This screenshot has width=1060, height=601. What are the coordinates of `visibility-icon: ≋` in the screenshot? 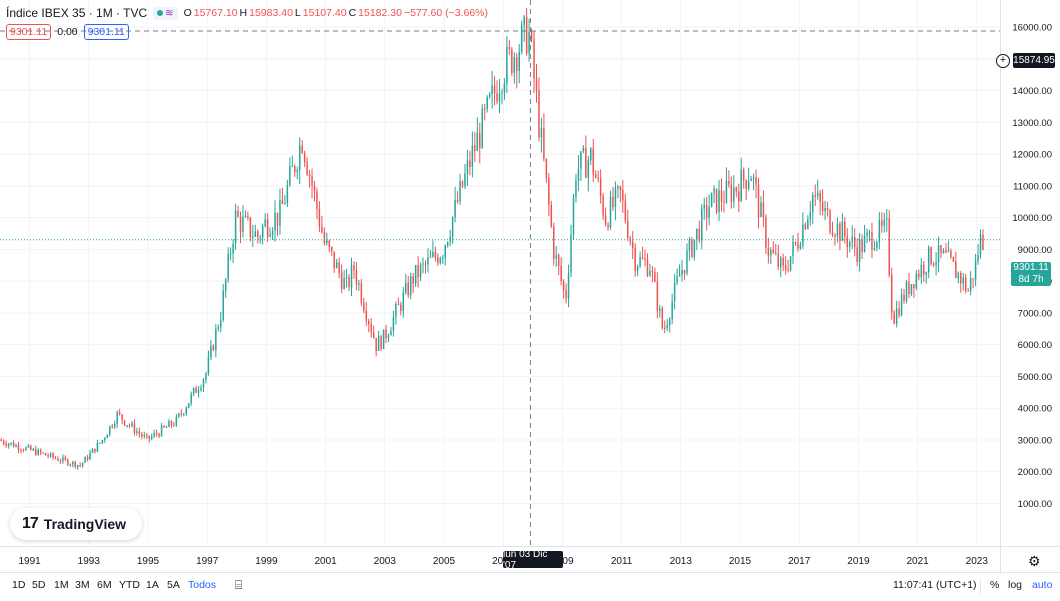 It's located at (169, 13).